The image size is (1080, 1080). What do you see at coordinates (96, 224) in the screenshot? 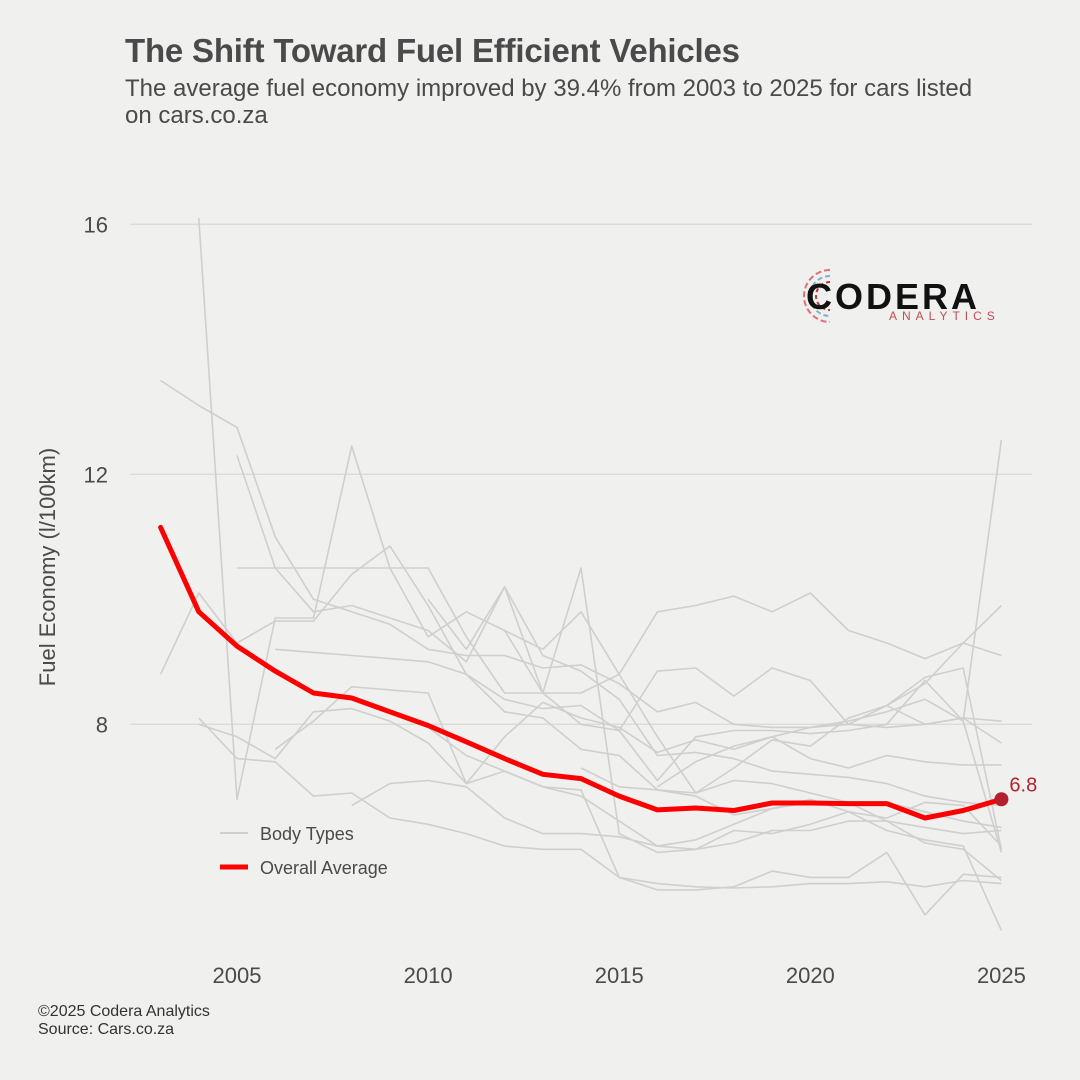
I see `y-tick-label-16: 16` at bounding box center [96, 224].